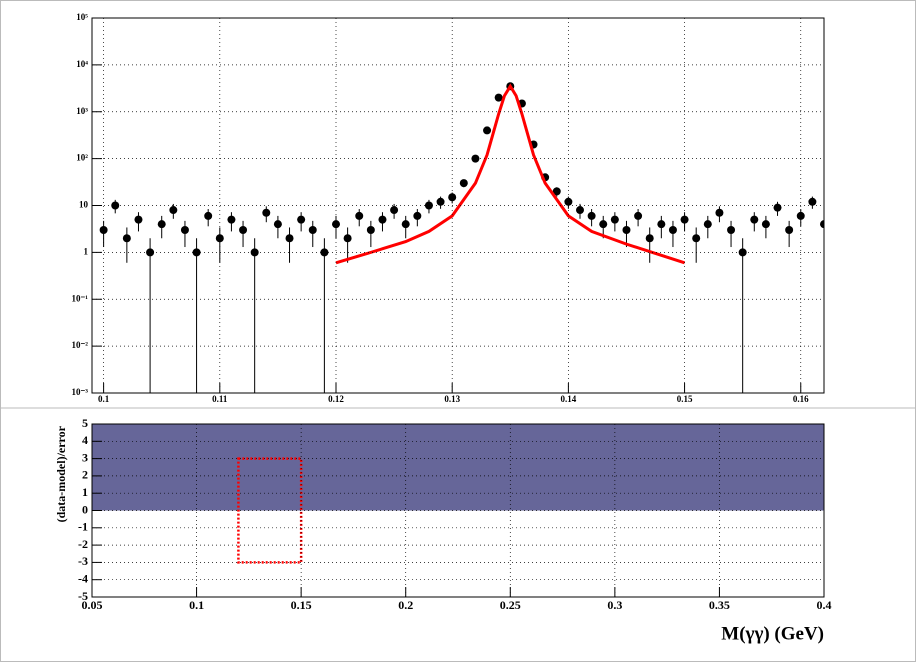 The height and width of the screenshot is (662, 916). What do you see at coordinates (83, 527) in the screenshot?
I see `y-tick-label: -1` at bounding box center [83, 527].